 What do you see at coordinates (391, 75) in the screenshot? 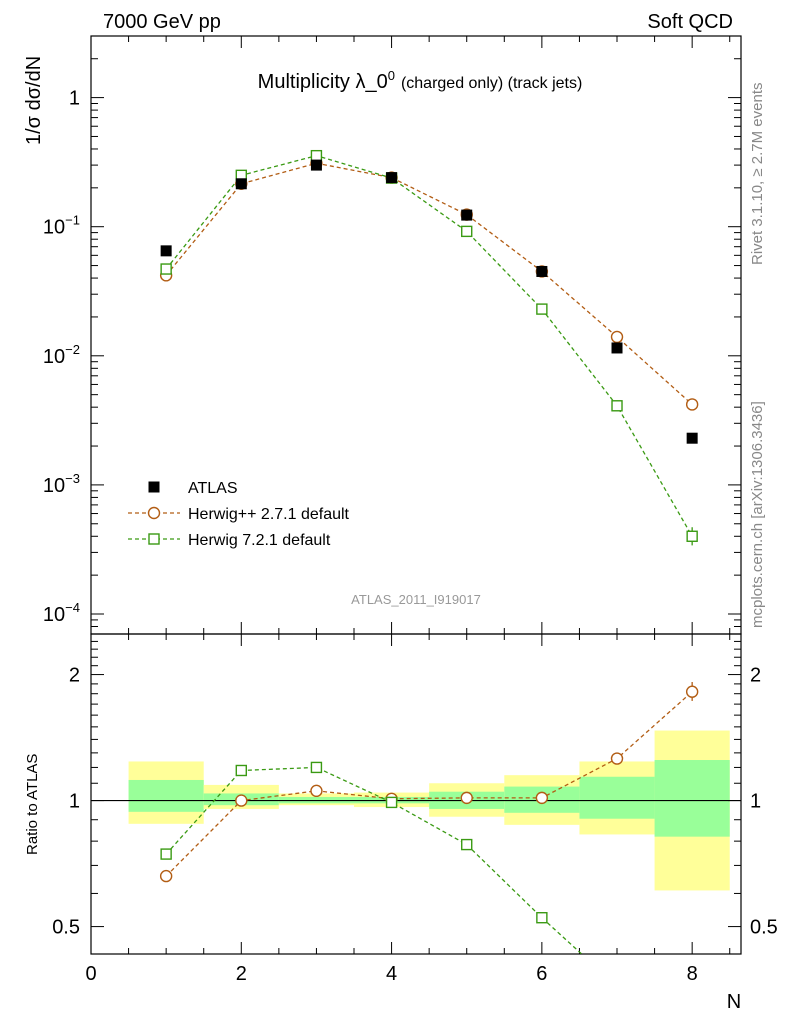
I see `chart-title-sup: 0` at bounding box center [391, 75].